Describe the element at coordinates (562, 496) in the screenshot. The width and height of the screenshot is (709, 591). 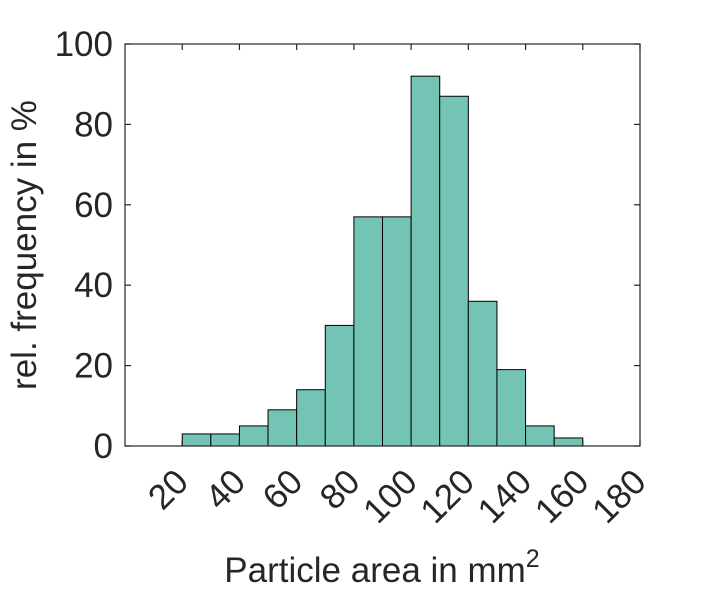
I see `x-tick-label: 160` at that location.